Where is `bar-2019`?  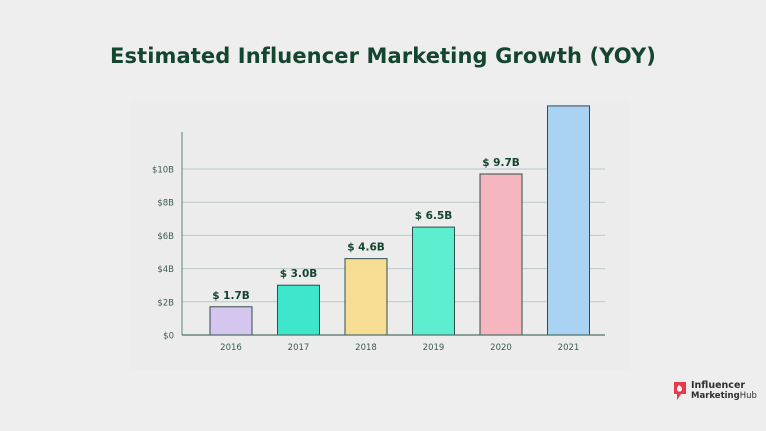 bar-2019 is located at coordinates (433, 281).